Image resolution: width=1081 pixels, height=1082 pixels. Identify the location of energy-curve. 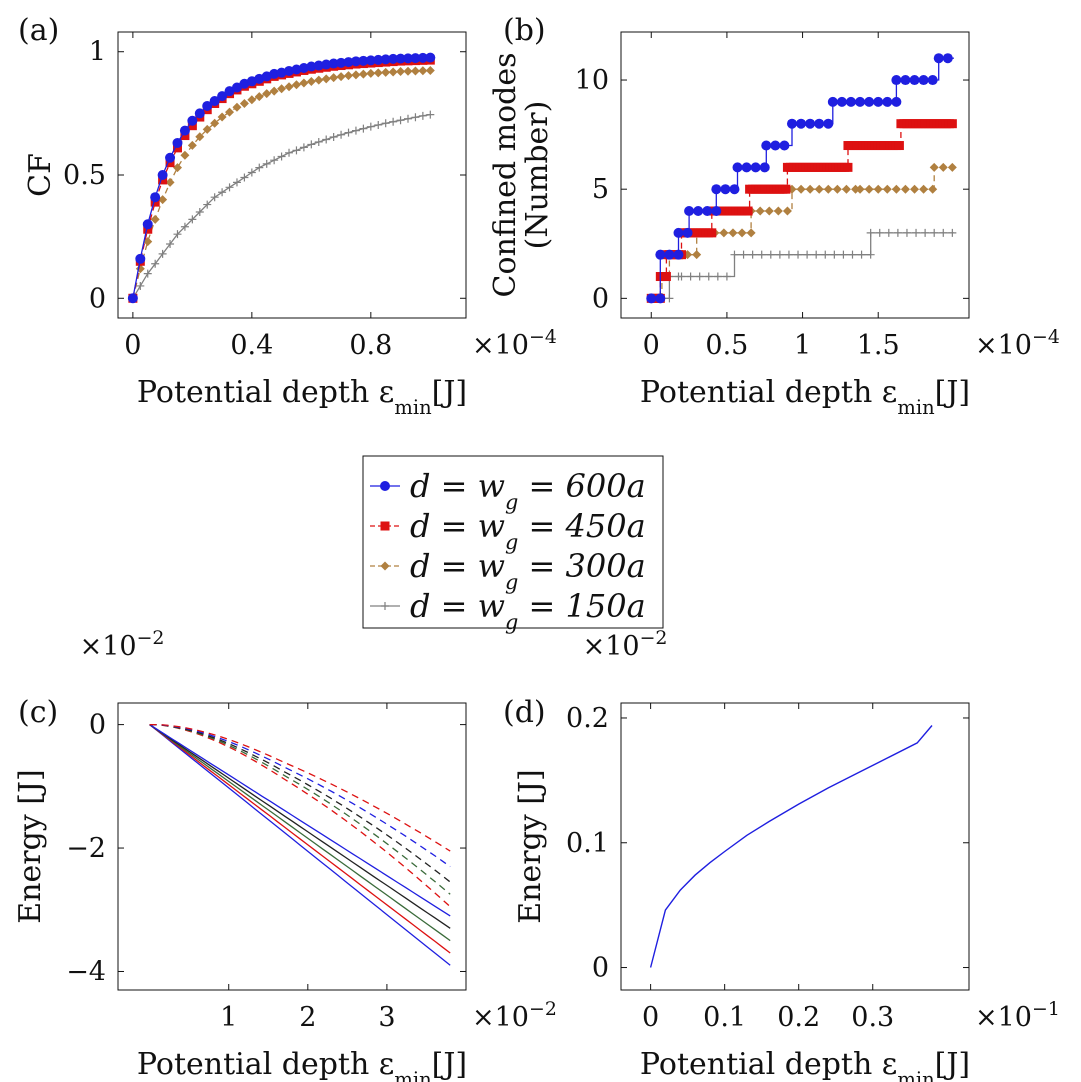
(791, 846).